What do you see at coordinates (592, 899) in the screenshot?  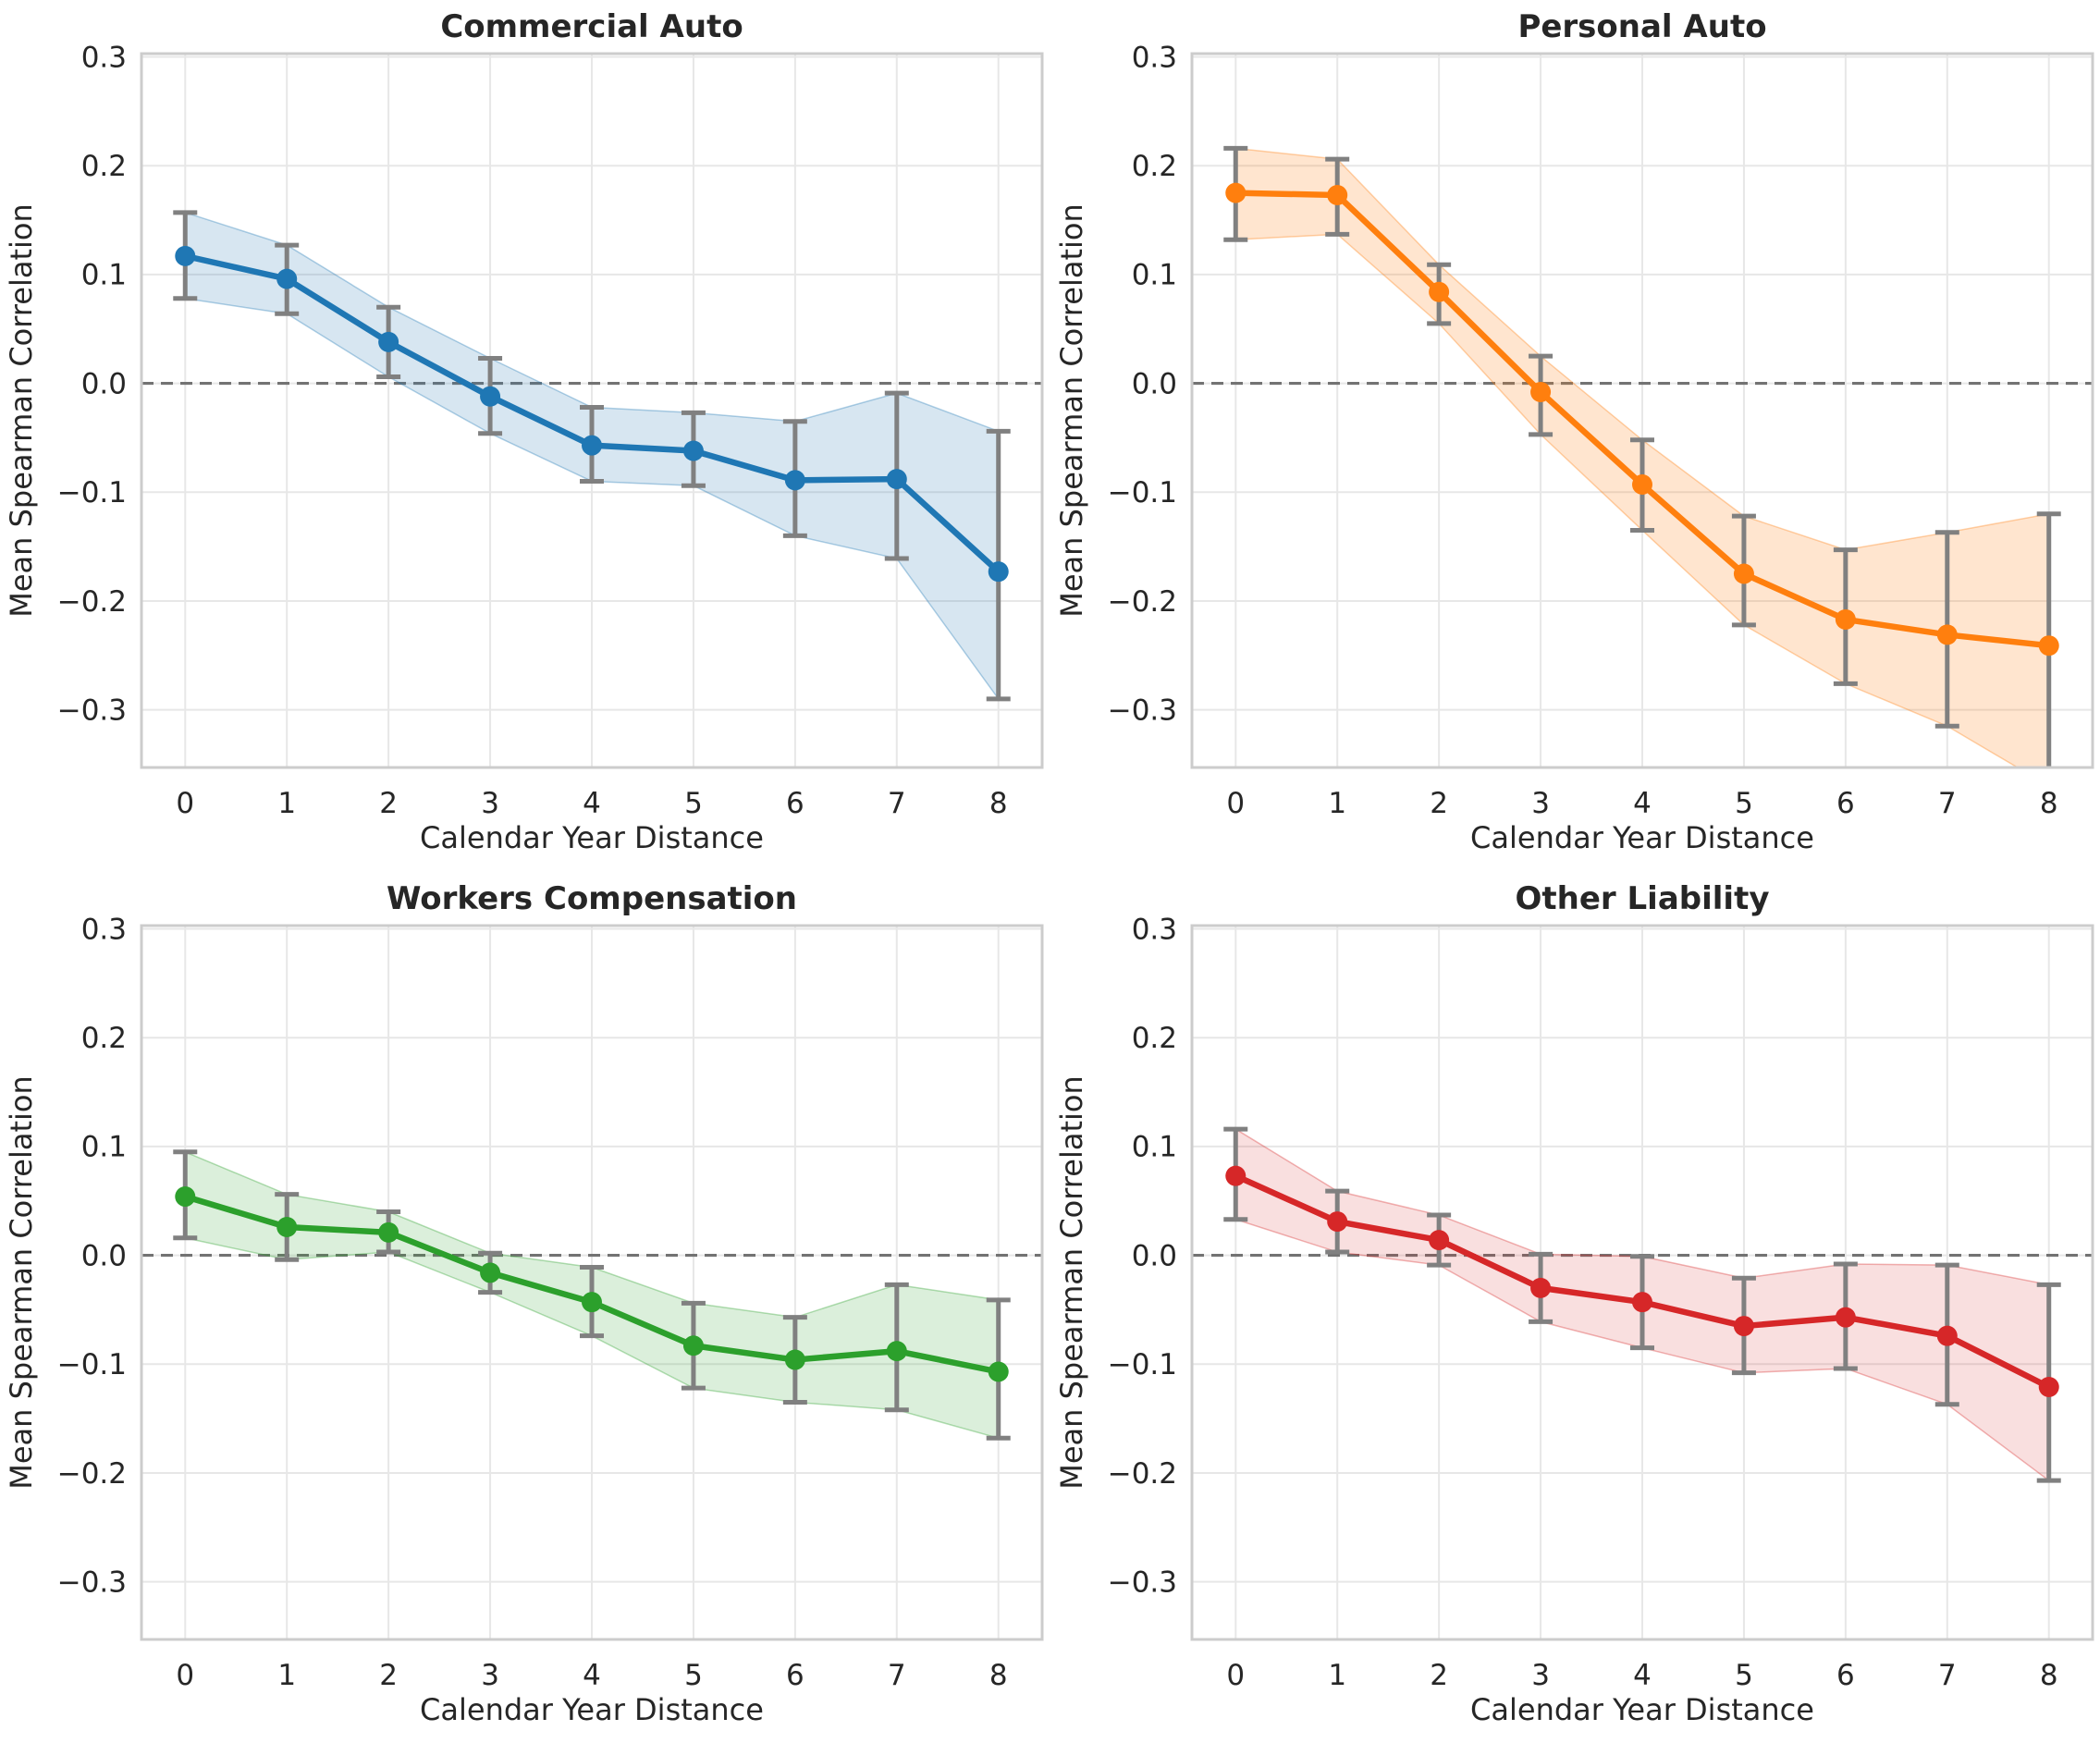 I see `panel-title: Workers Compensation` at bounding box center [592, 899].